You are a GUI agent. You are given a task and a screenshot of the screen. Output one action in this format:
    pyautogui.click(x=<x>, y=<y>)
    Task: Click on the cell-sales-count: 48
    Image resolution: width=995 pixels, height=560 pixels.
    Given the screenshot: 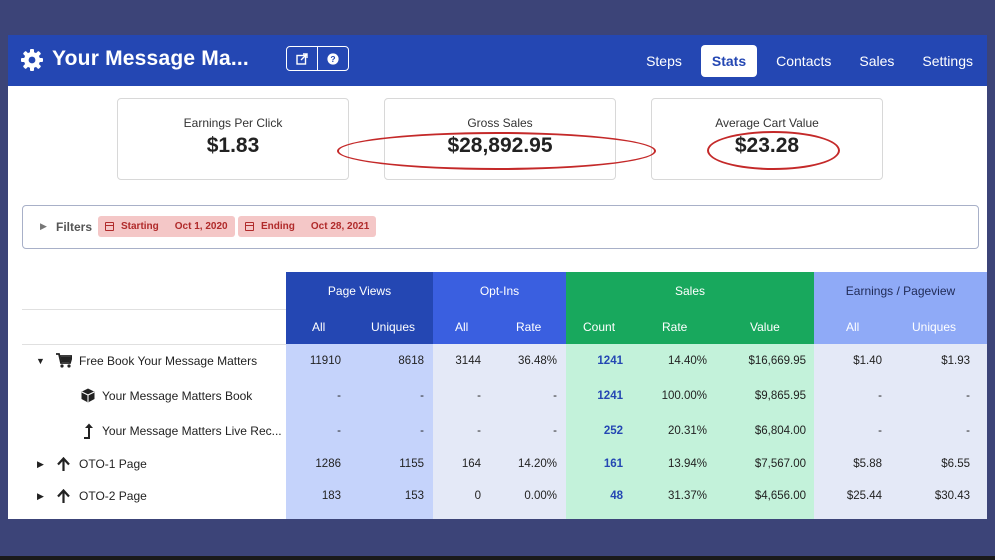 What is the action you would take?
    pyautogui.click(x=616, y=496)
    